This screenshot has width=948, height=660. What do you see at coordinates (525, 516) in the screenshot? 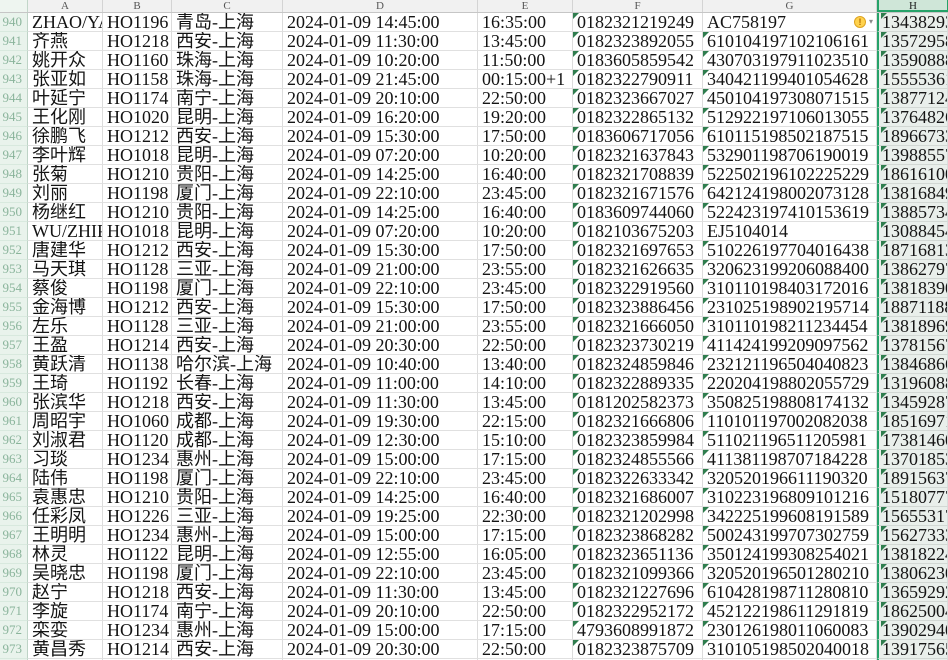
I see `cell-arrive: 22:30:00` at bounding box center [525, 516].